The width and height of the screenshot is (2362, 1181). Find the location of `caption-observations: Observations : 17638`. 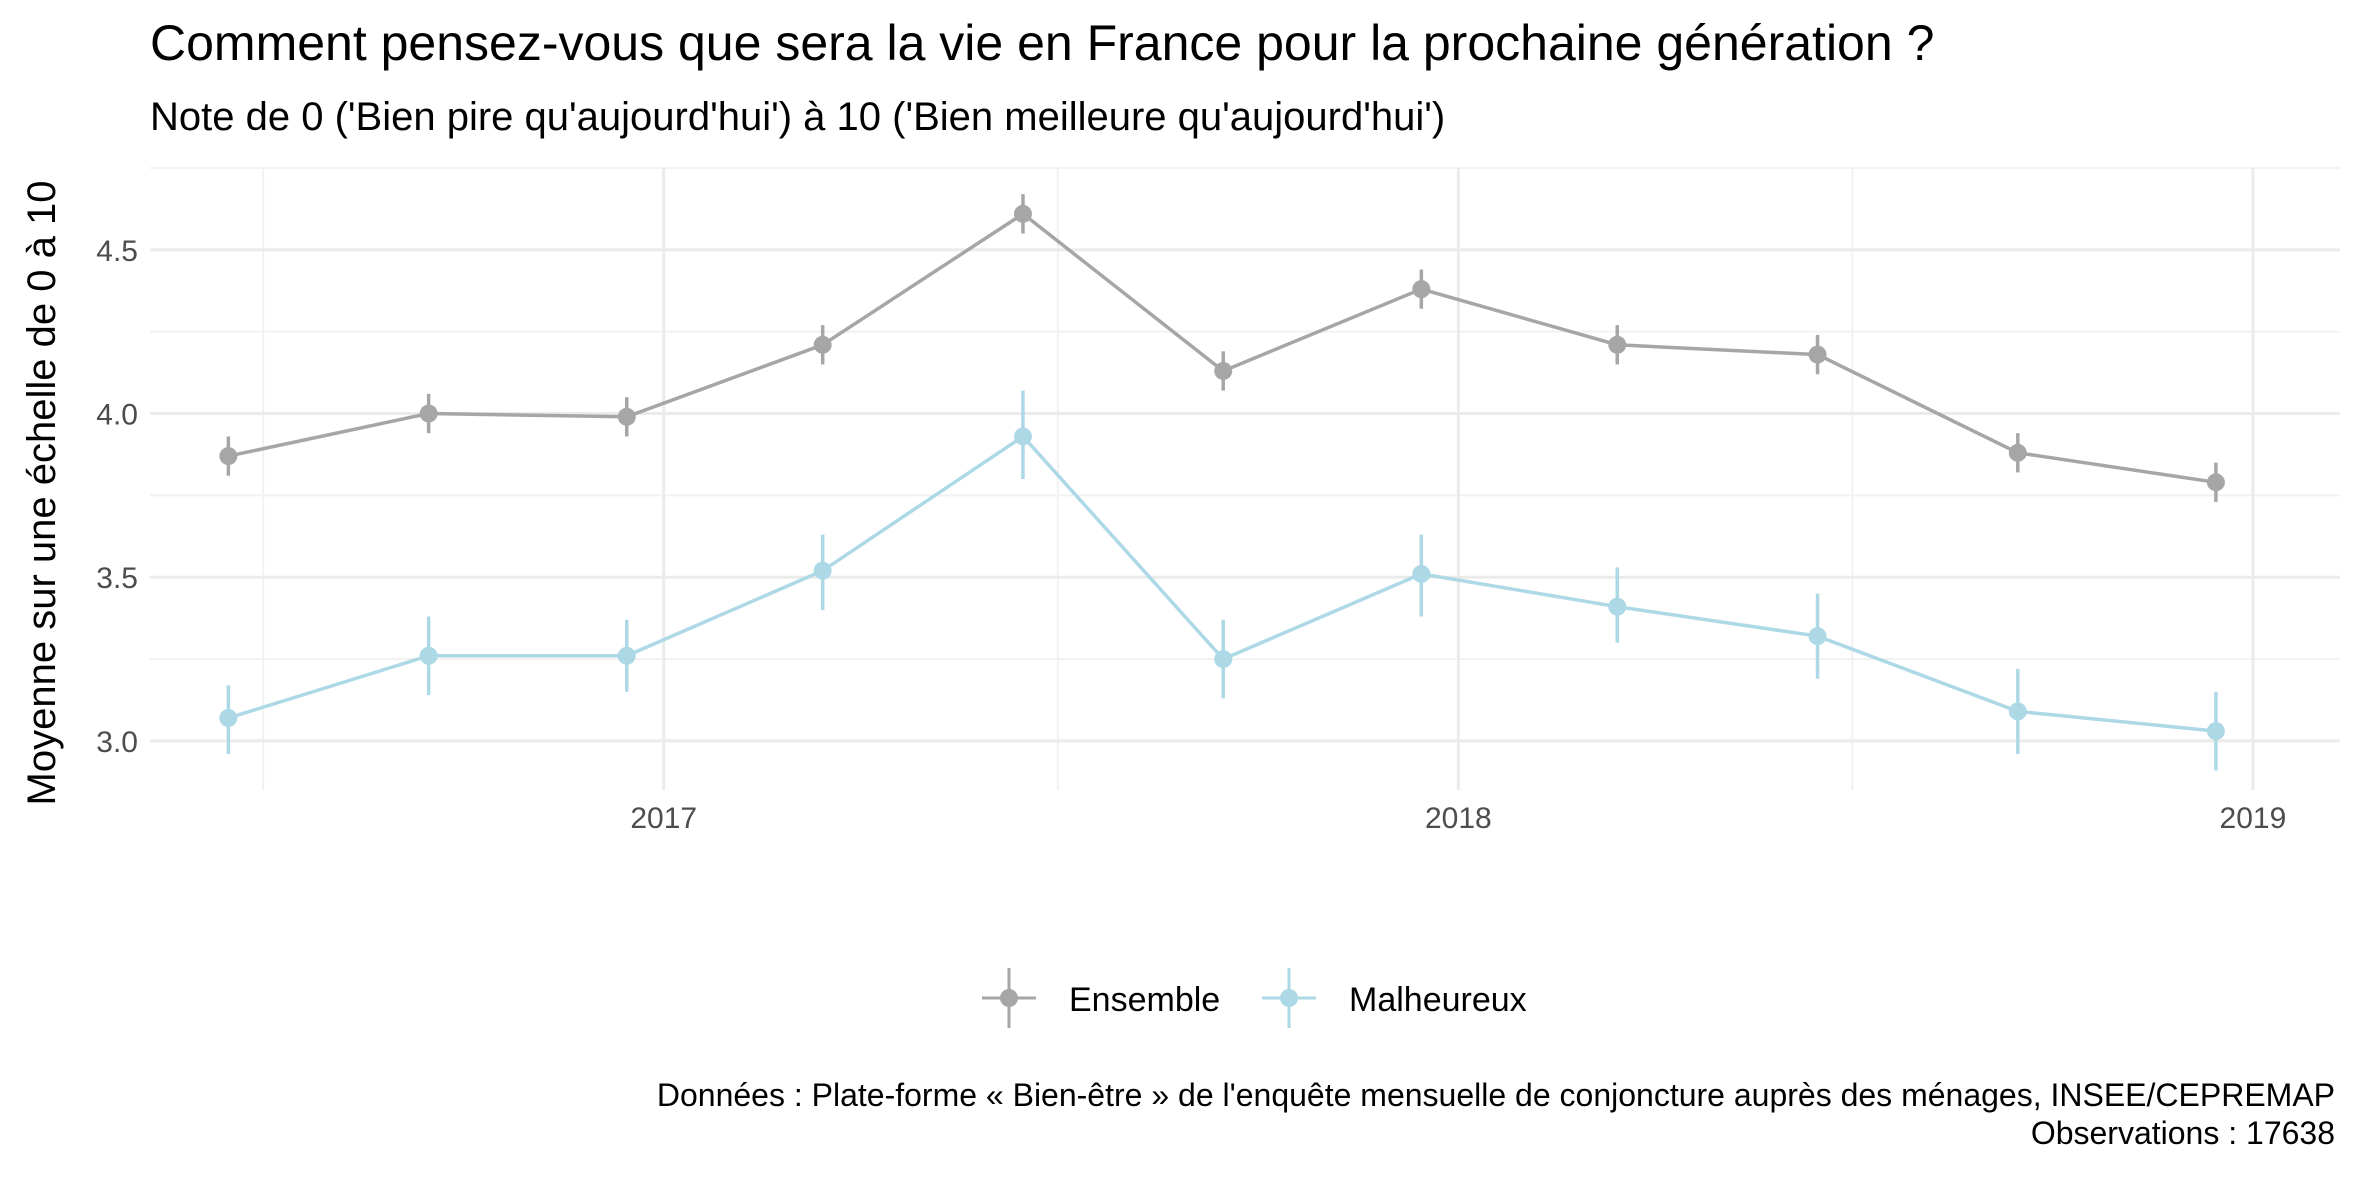

caption-observations: Observations : 17638 is located at coordinates (2183, 1133).